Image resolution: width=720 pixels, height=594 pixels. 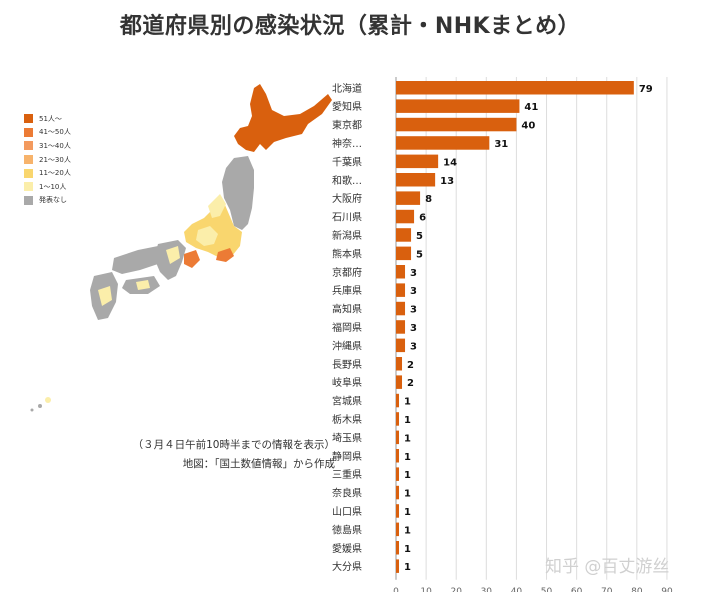 I want to click on map-kinki-light, so click(x=173, y=255).